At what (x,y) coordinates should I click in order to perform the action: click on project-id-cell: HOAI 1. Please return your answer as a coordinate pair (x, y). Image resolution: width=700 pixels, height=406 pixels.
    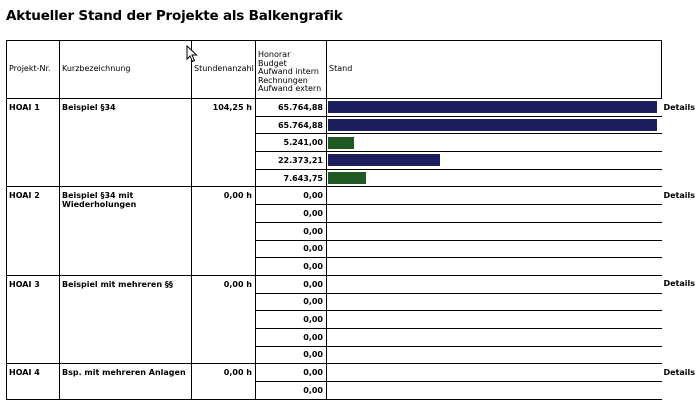
    Looking at the image, I should click on (33, 142).